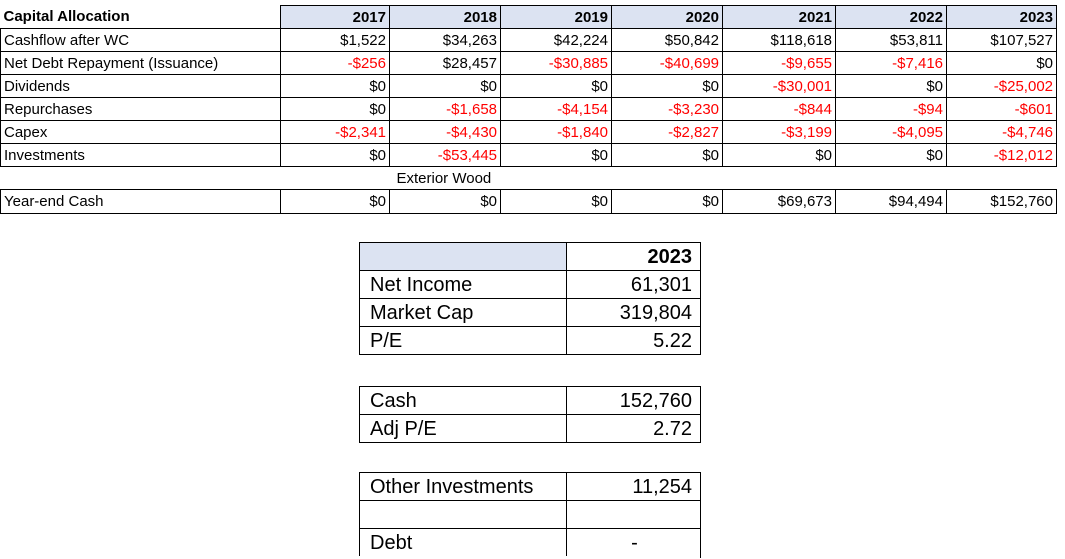 The width and height of the screenshot is (1065, 559). I want to click on cell-value: -$3,230, so click(667, 109).